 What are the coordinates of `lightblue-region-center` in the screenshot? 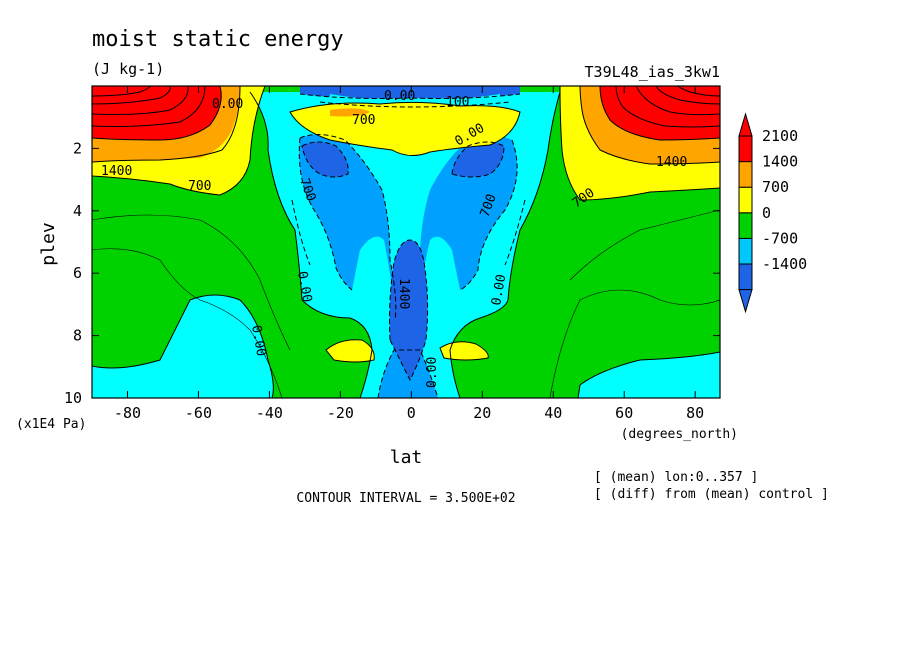 It's located at (408, 232).